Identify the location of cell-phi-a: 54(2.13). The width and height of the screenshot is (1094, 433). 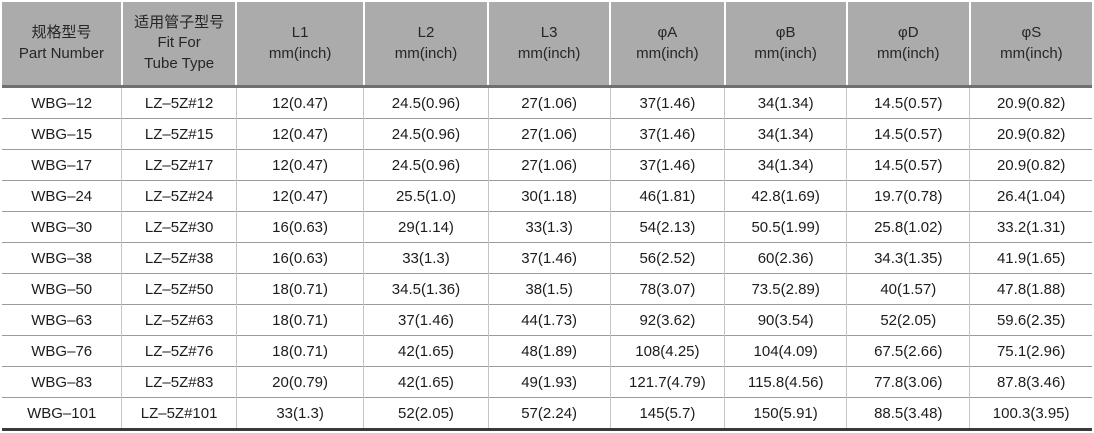
(667, 227).